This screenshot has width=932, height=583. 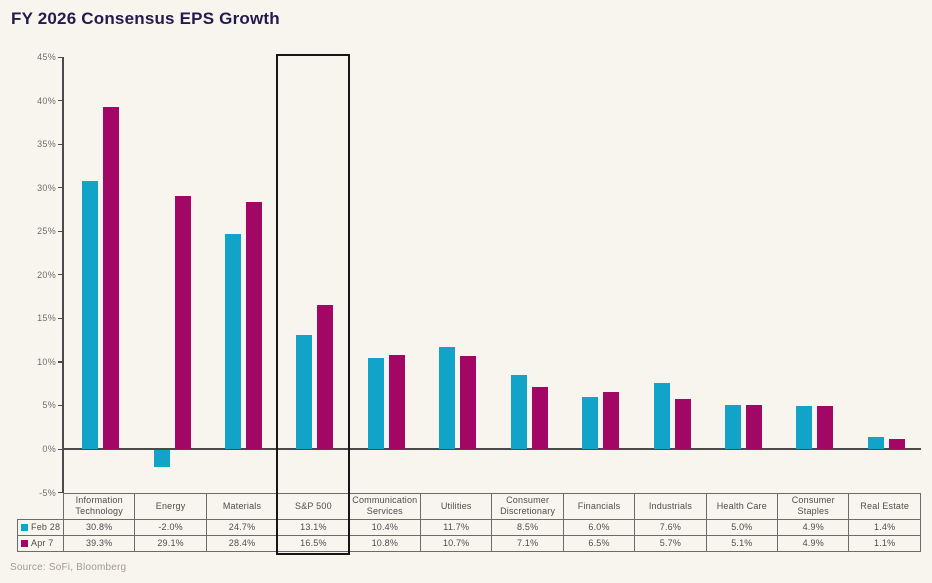 What do you see at coordinates (527, 543) in the screenshot?
I see `cell-apr-7-consumer-discretionary: 7.1%` at bounding box center [527, 543].